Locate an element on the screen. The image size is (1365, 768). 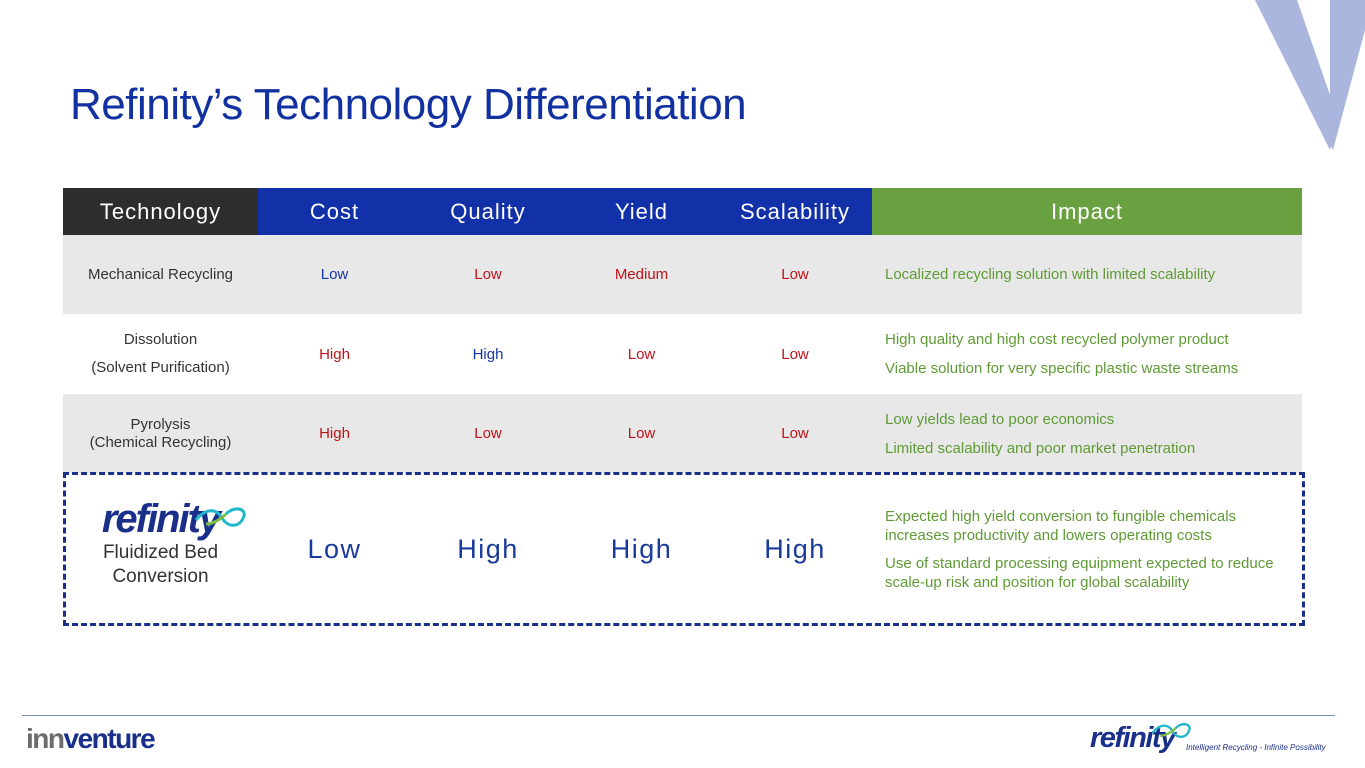
header-technology: Technology is located at coordinates (160, 211).